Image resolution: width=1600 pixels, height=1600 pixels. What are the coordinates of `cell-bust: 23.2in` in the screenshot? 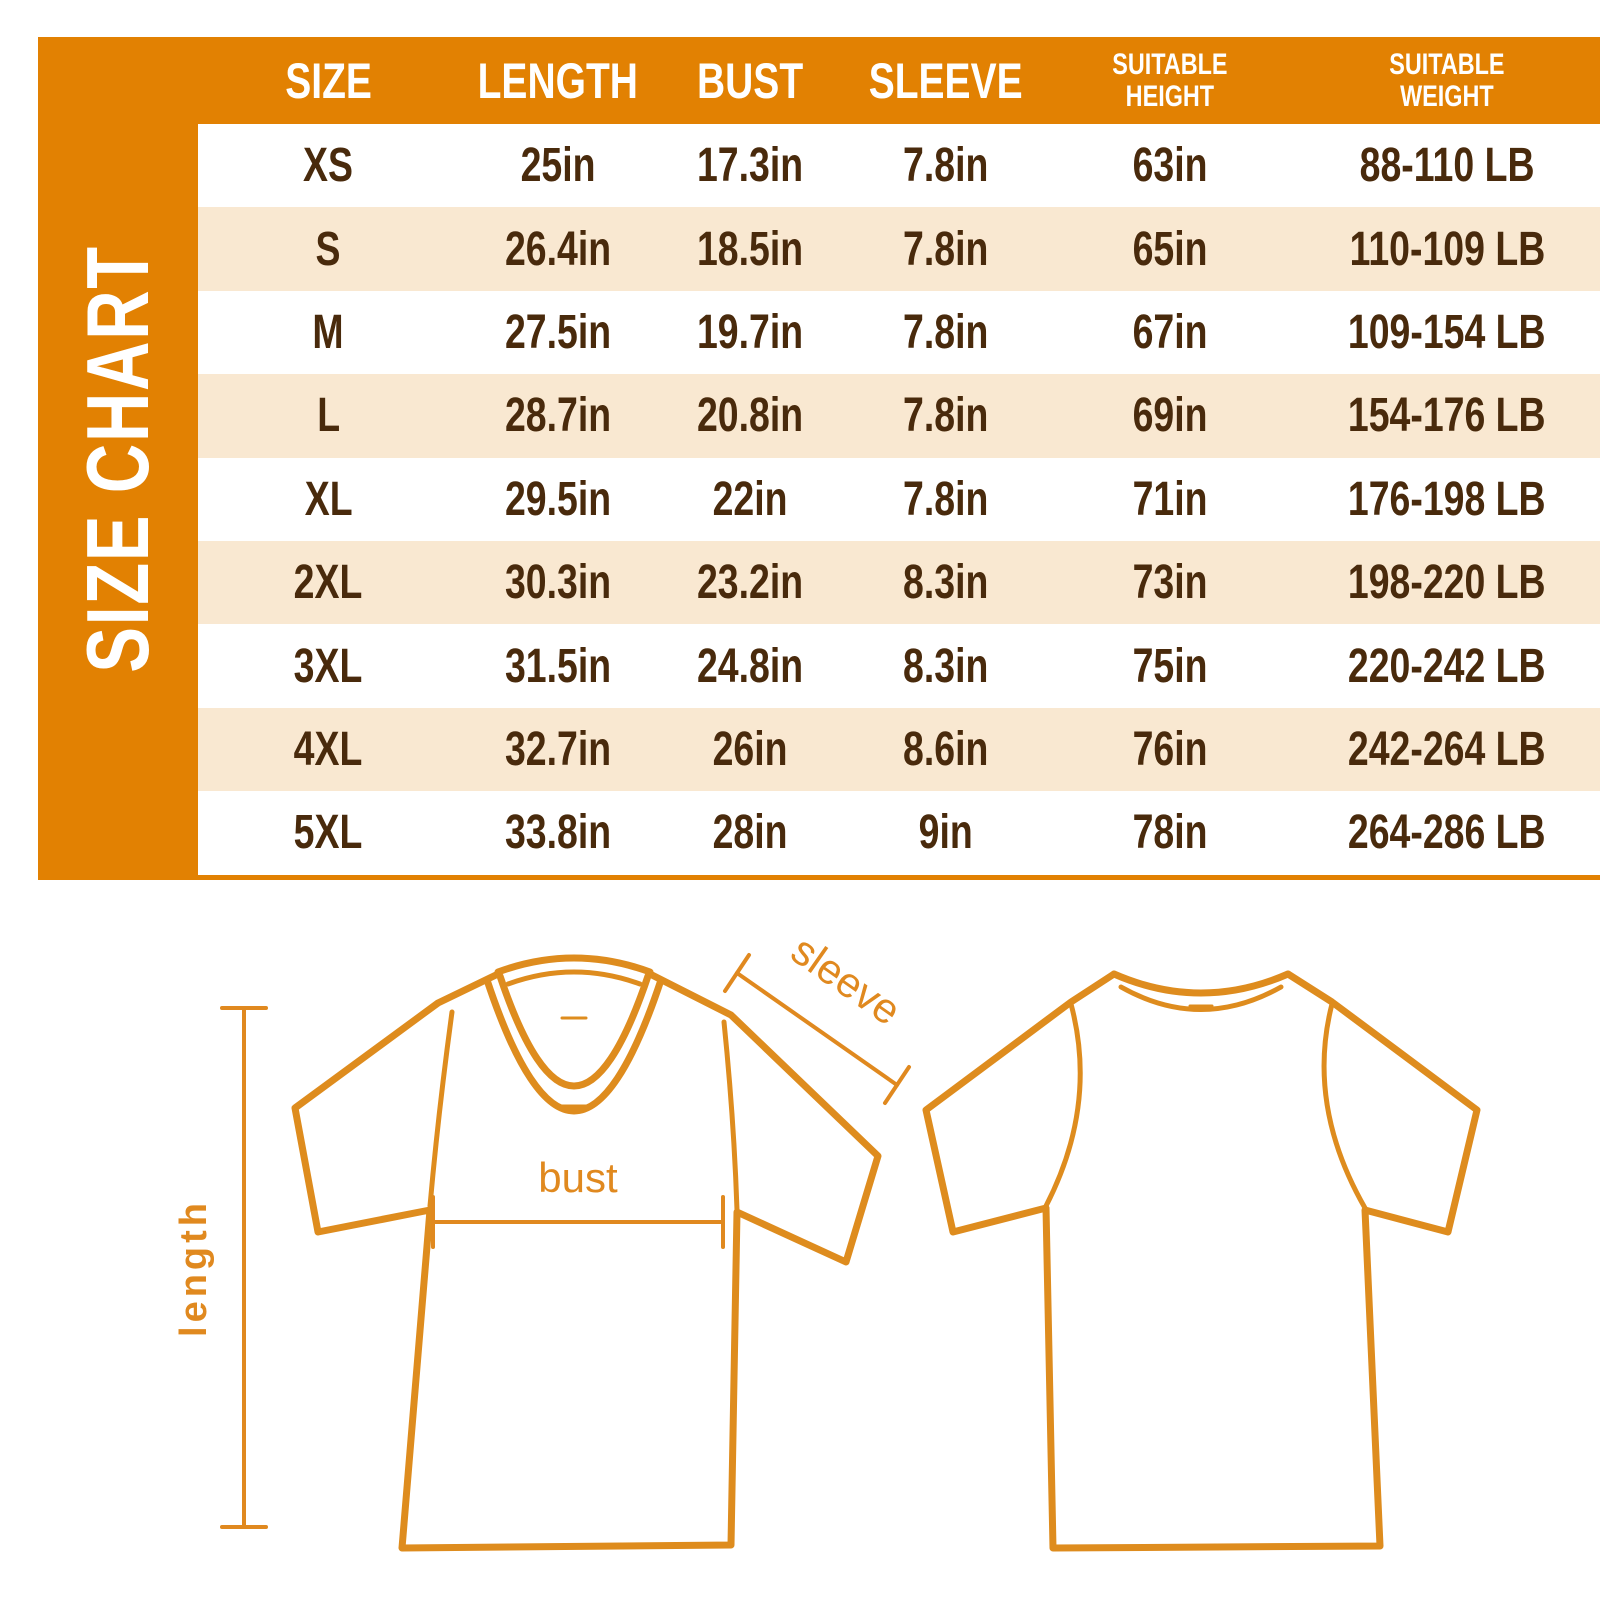 It's located at (750, 583).